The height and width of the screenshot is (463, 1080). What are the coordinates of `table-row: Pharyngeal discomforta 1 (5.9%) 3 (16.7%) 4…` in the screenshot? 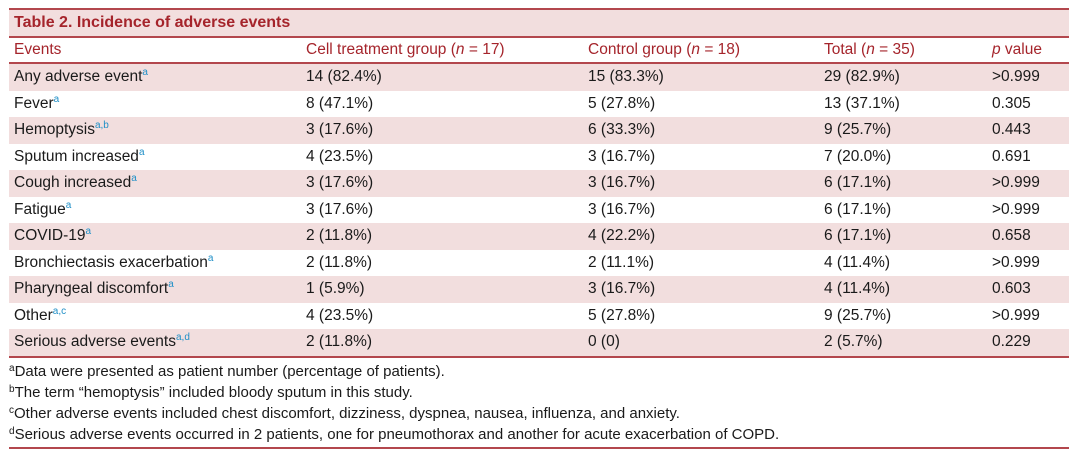 It's located at (539, 289).